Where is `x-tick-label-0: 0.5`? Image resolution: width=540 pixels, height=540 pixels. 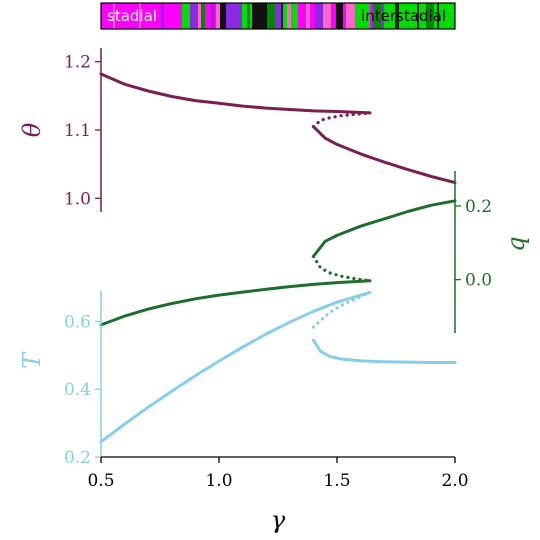
x-tick-label-0: 0.5 is located at coordinates (100, 481).